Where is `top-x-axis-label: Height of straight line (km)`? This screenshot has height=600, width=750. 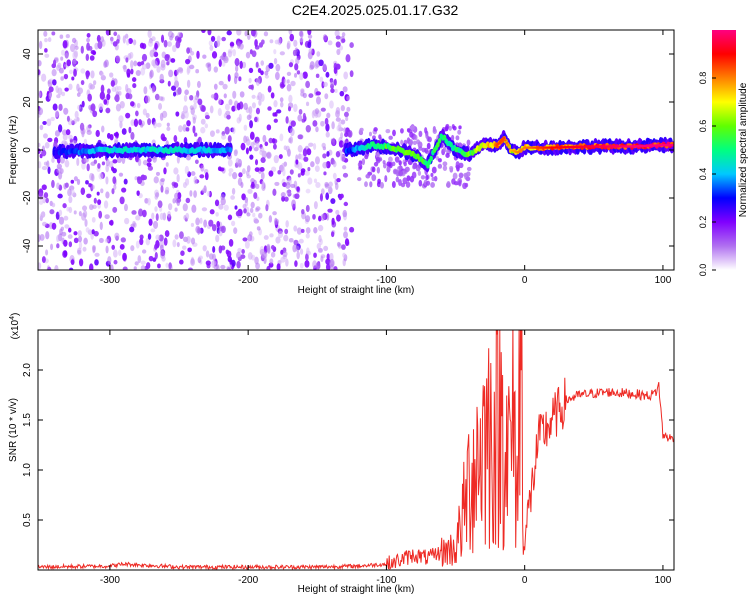
top-x-axis-label: Height of straight line (km) is located at coordinates (356, 290).